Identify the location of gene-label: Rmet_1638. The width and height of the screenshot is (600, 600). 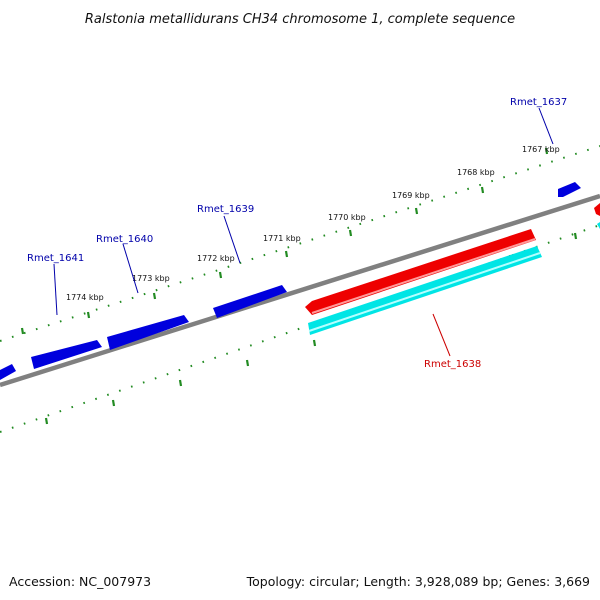
(452, 364).